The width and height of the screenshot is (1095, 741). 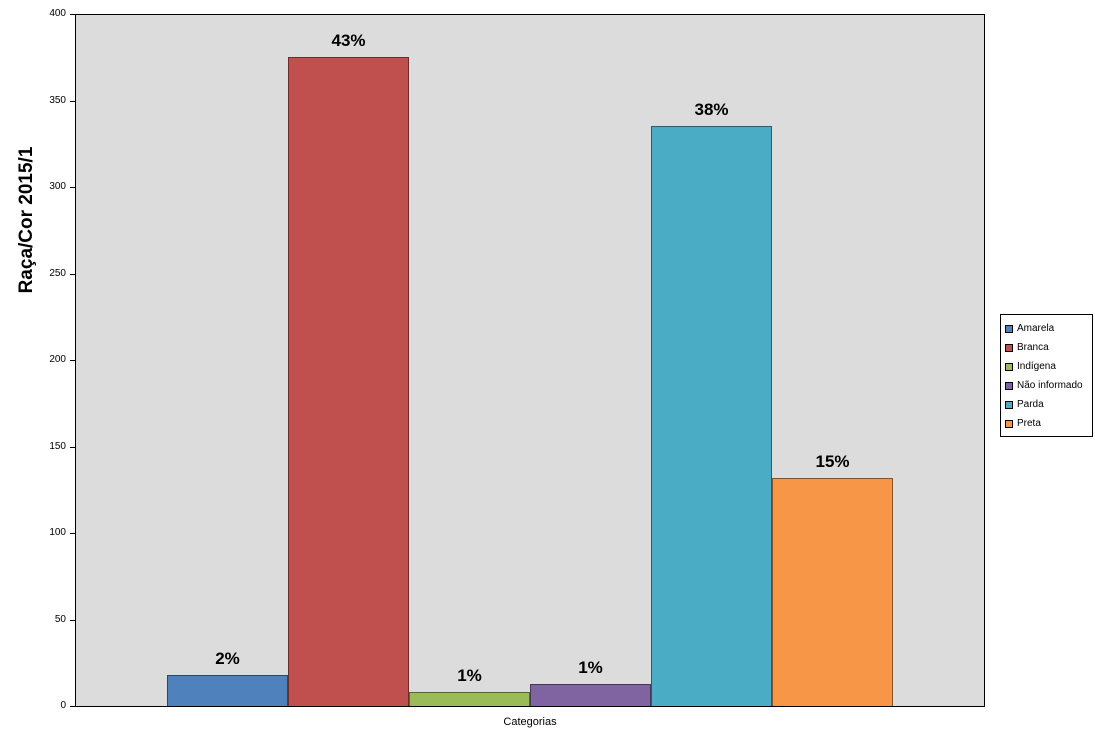 What do you see at coordinates (57, 13) in the screenshot?
I see `y-tick-label: 400` at bounding box center [57, 13].